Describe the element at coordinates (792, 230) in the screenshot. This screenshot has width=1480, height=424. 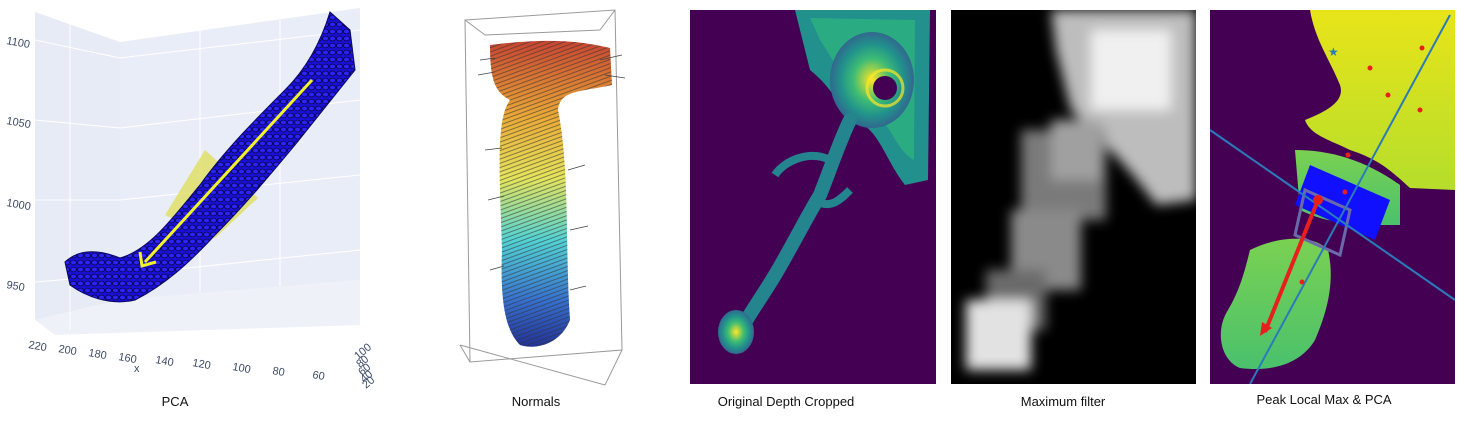
I see `depth-tail` at that location.